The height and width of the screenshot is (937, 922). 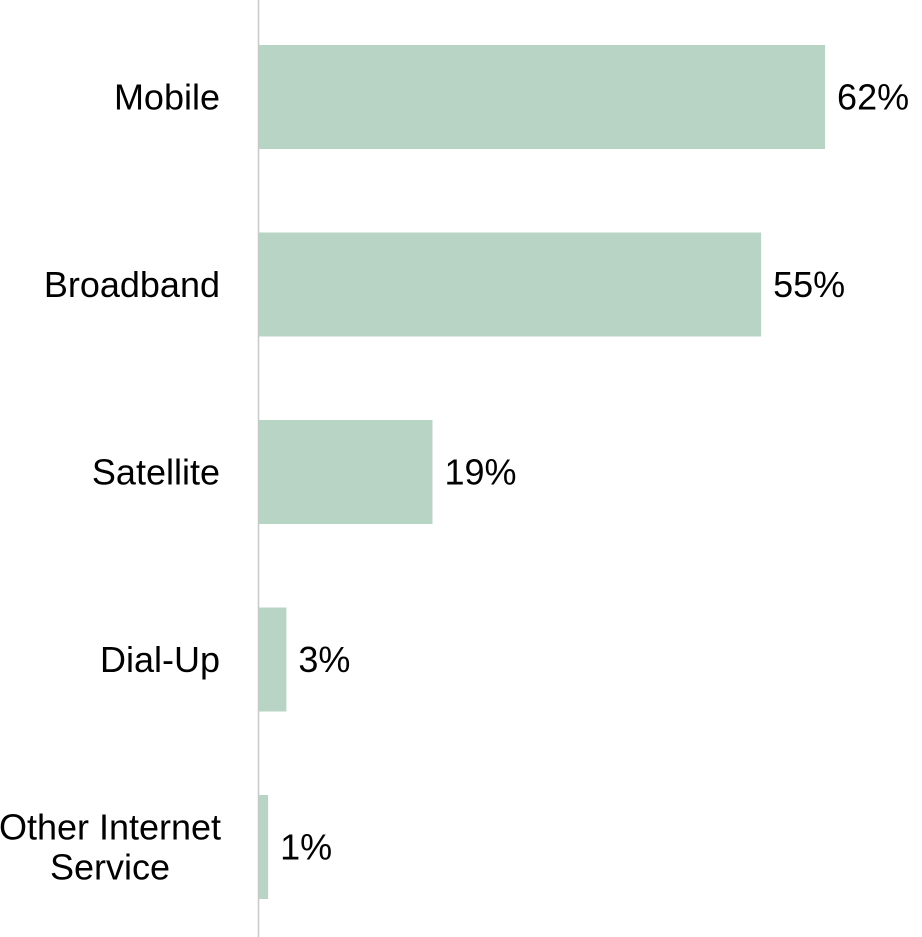 I want to click on category-label-3: Dial-Up, so click(x=160, y=659).